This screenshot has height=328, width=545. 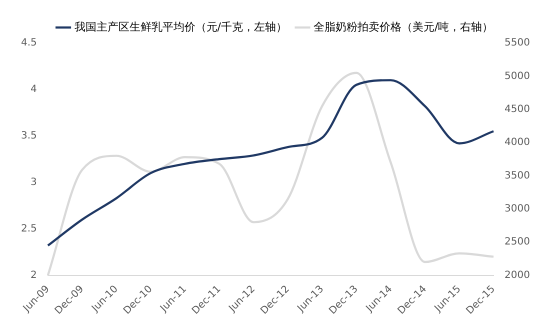 I want to click on legend-label: 我国主产区生鲜乳平均价（元/千克，左轴）, so click(x=181, y=27).